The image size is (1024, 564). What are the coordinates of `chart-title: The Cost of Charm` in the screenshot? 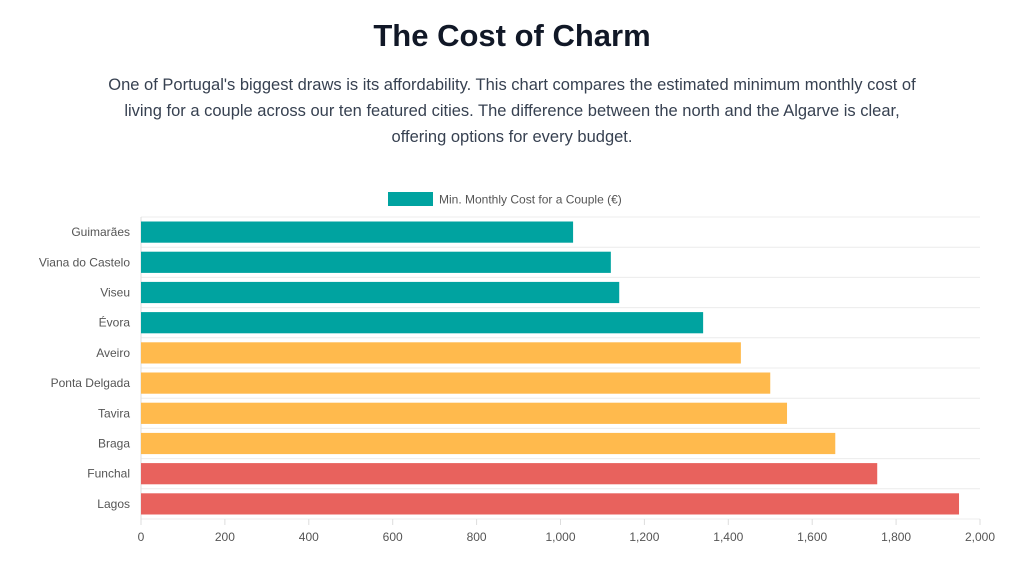 It's located at (512, 35).